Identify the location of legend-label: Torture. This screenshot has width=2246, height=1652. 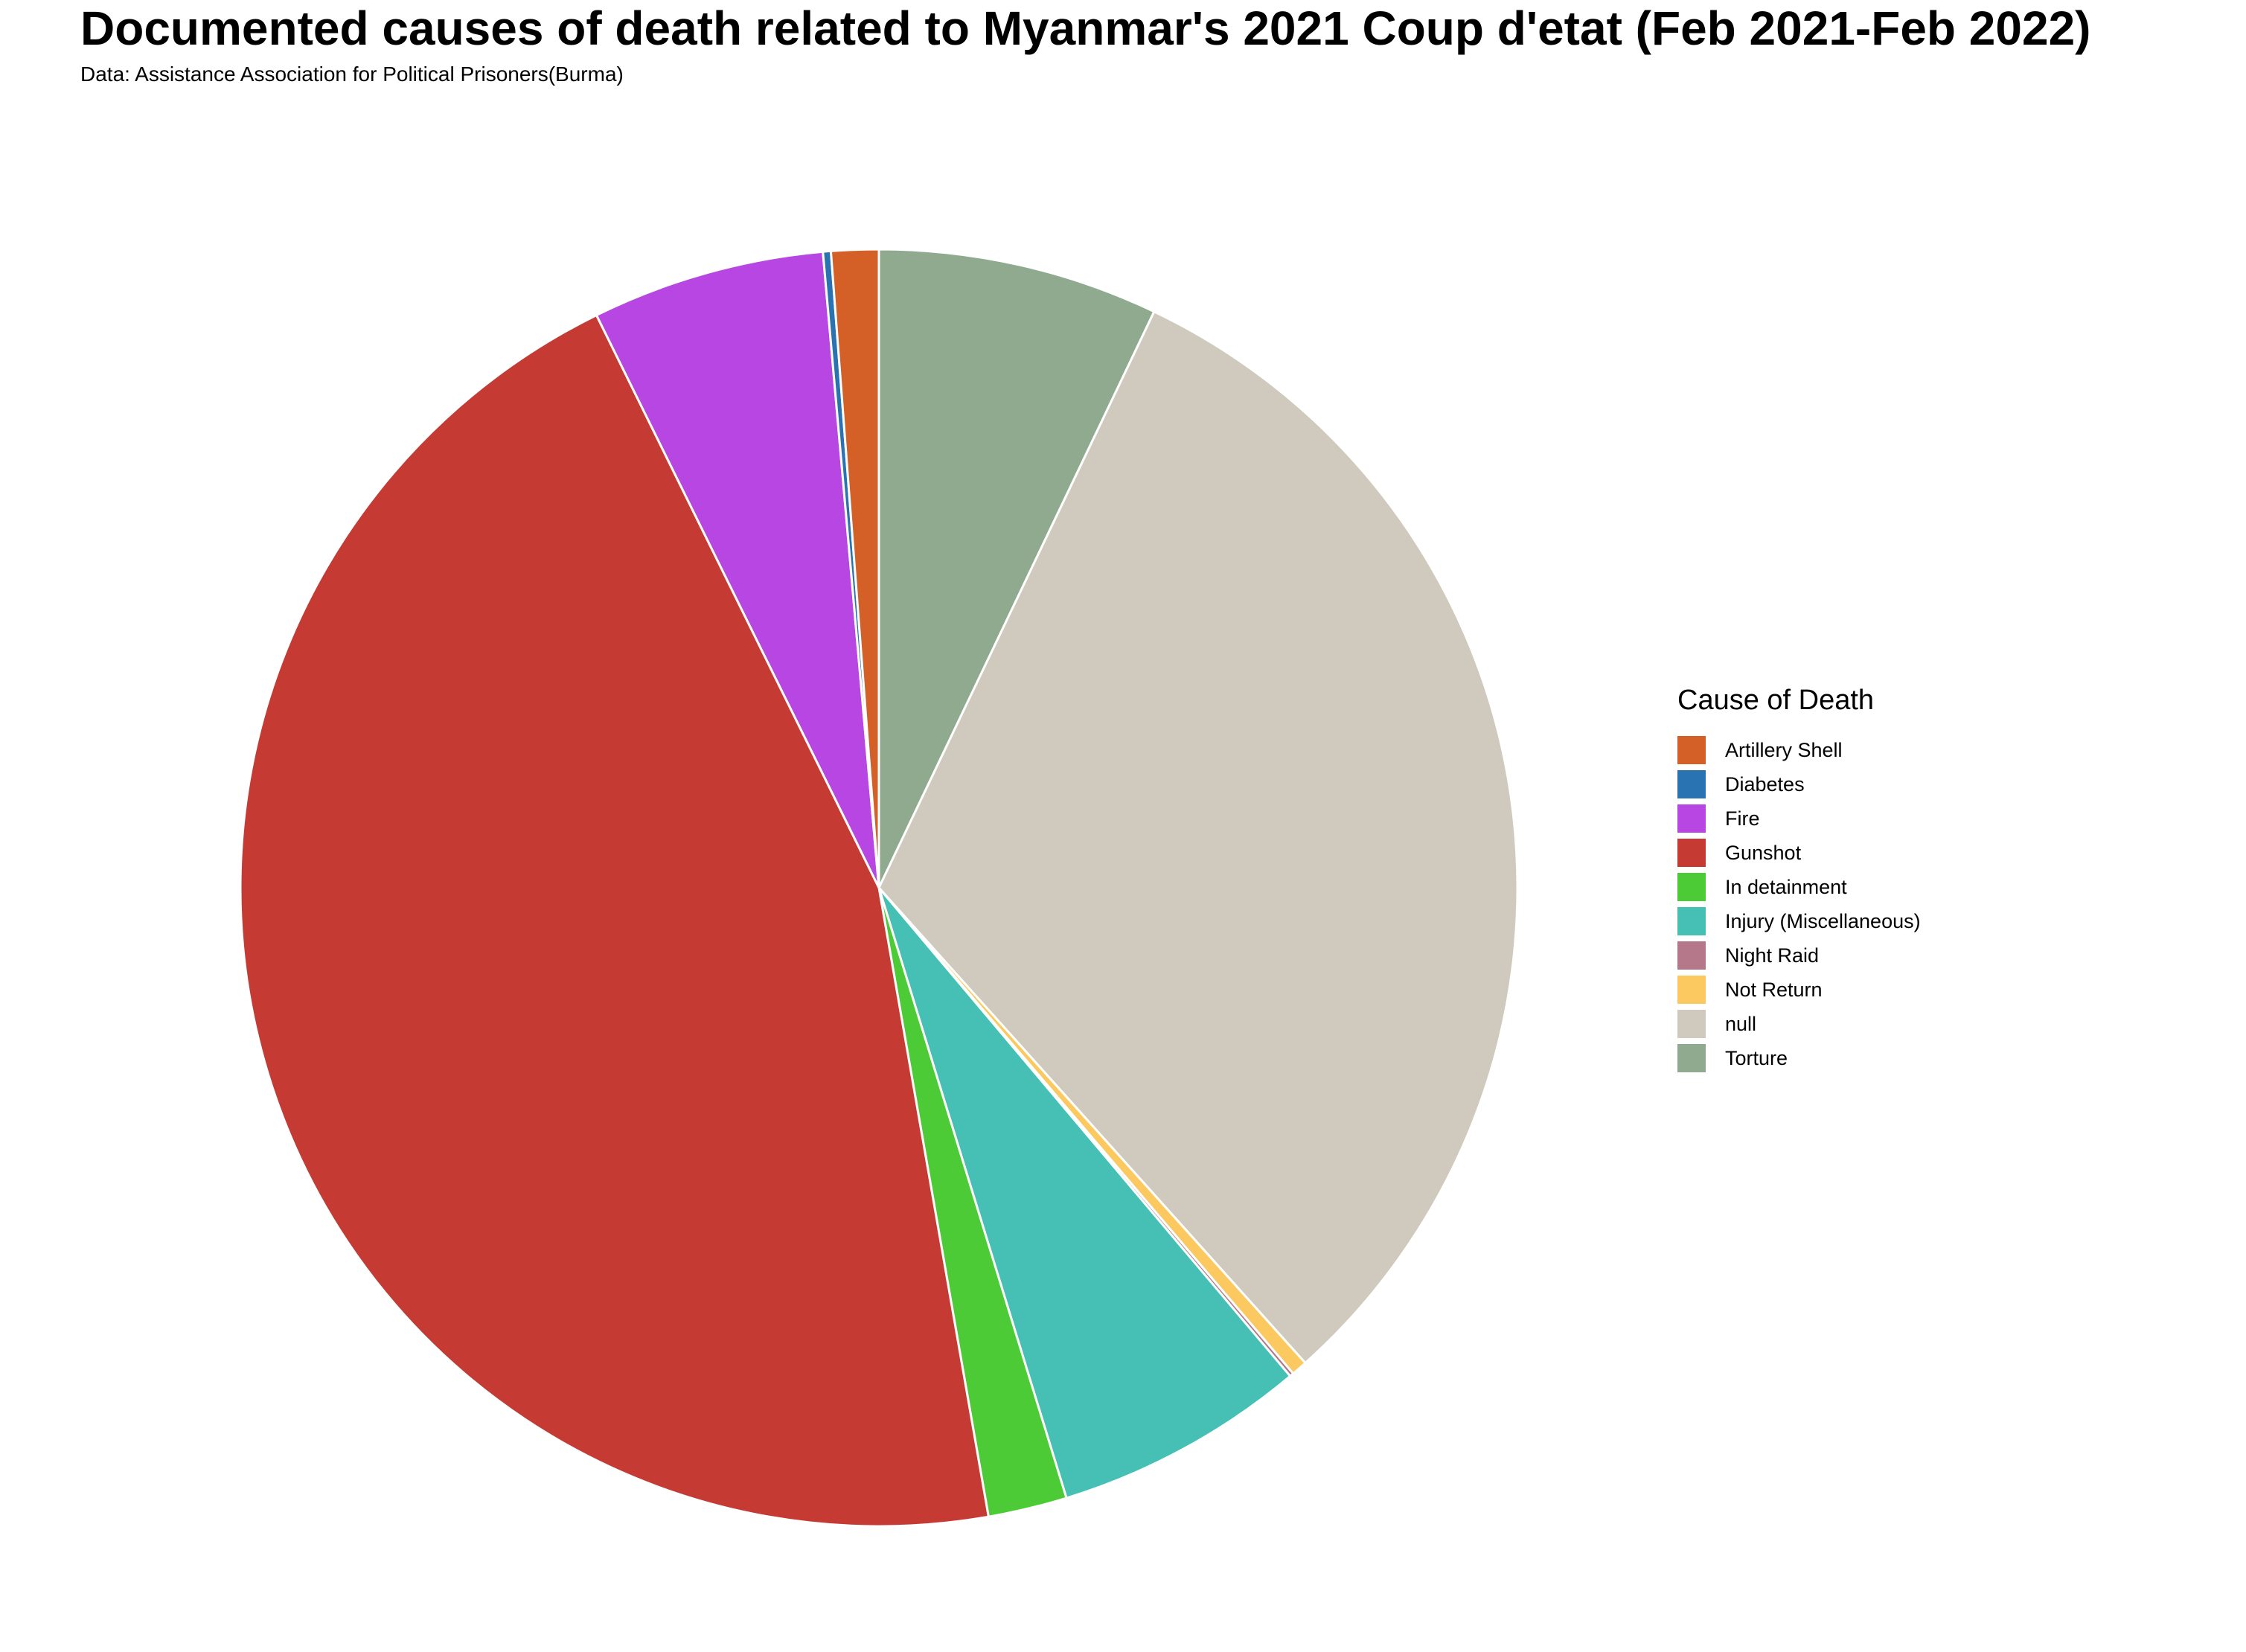
(1756, 1057).